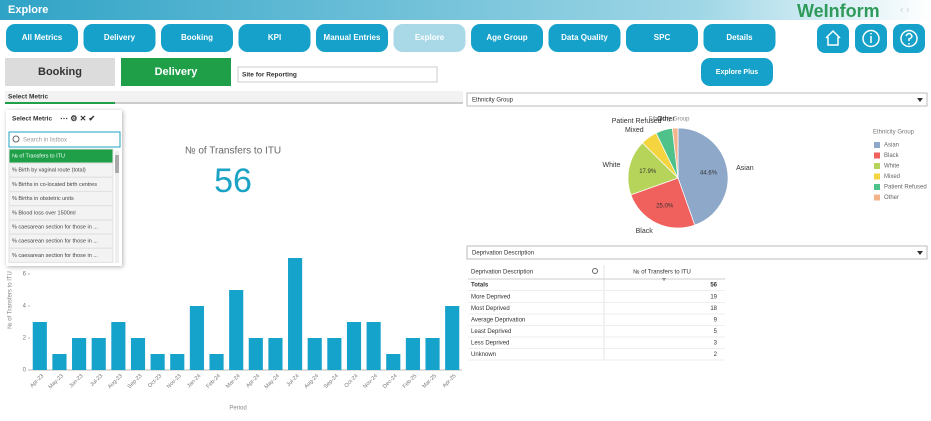 This screenshot has width=931, height=421. I want to click on x-tick-label: Feb-25, so click(410, 381).